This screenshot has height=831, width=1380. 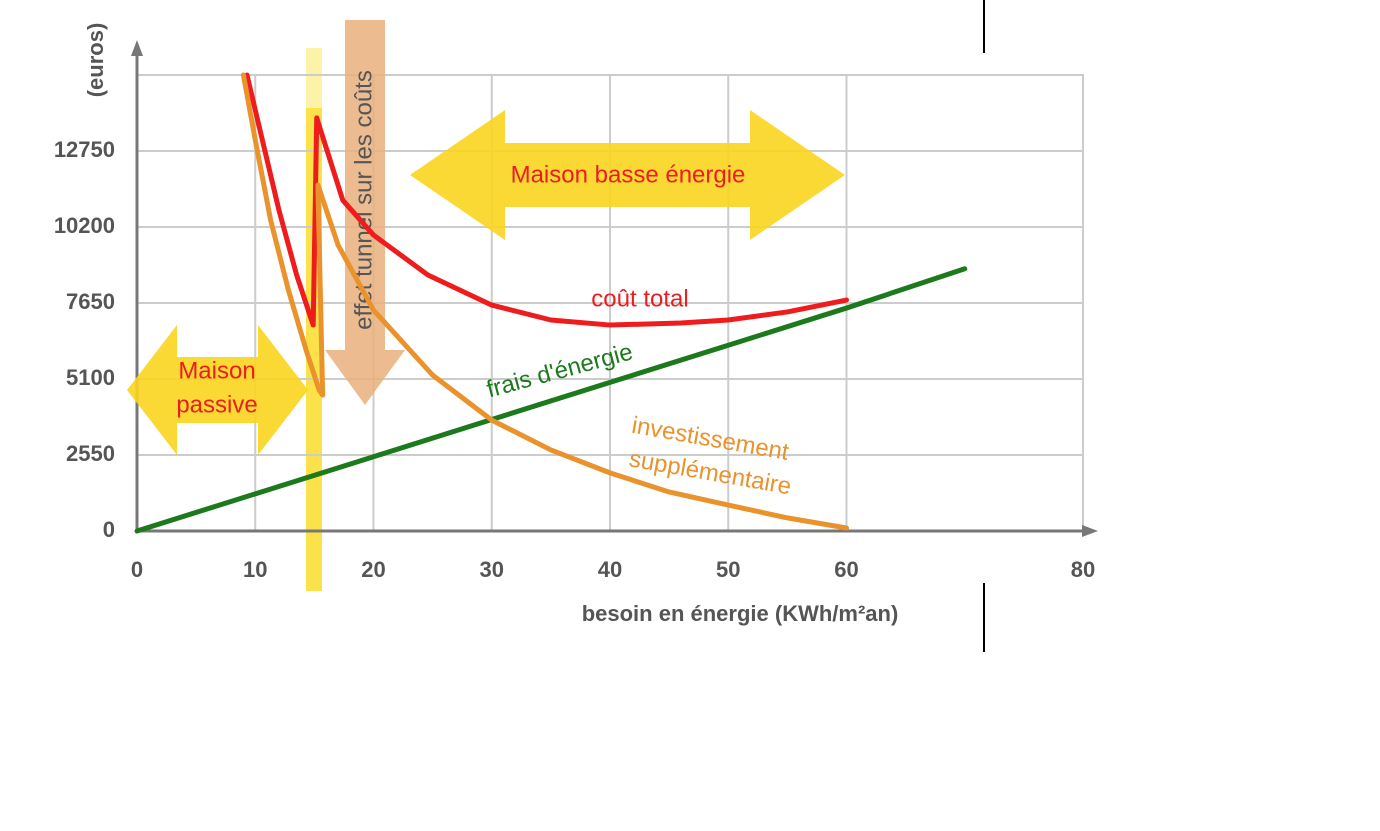 I want to click on y-axis-label: (euros), so click(x=95, y=60).